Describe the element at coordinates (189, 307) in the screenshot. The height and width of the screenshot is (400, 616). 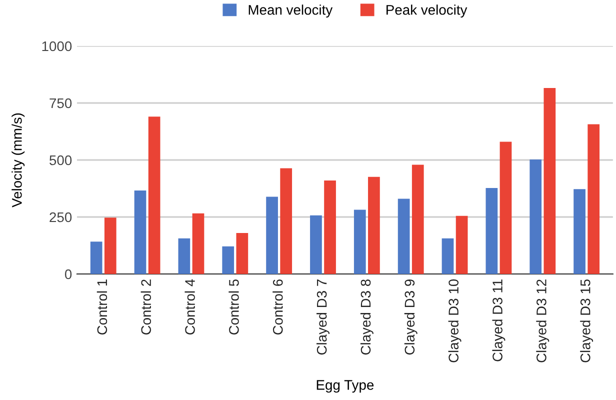
I see `x-tick-label: Control 4` at that location.